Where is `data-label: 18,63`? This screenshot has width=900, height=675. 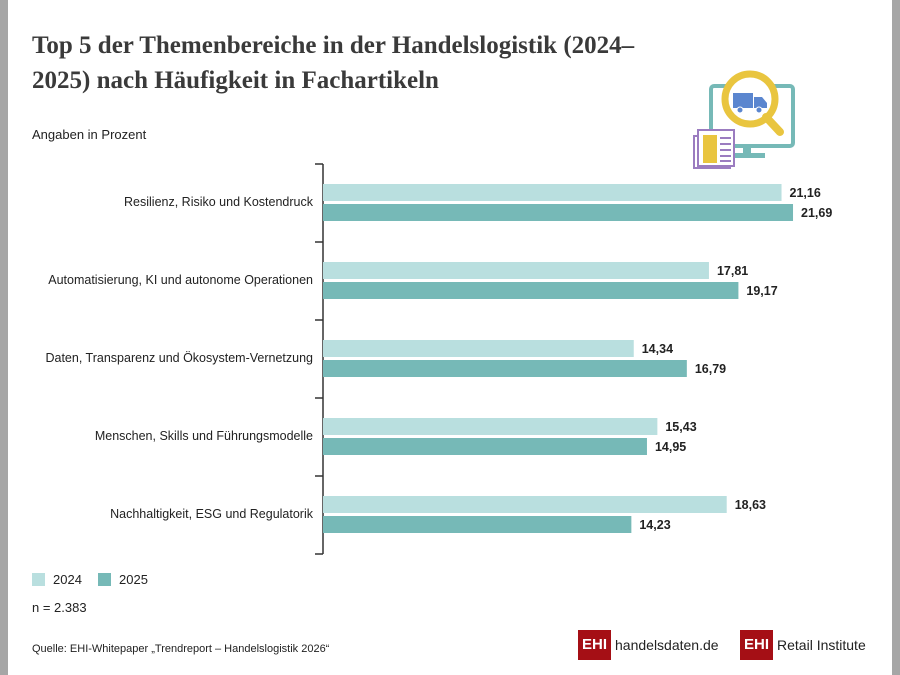
data-label: 18,63 is located at coordinates (750, 505).